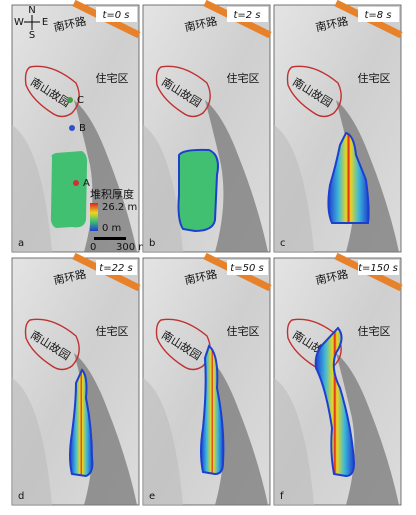 The image size is (416, 515). What do you see at coordinates (93, 247) in the screenshot?
I see `scale-start: 0` at bounding box center [93, 247].